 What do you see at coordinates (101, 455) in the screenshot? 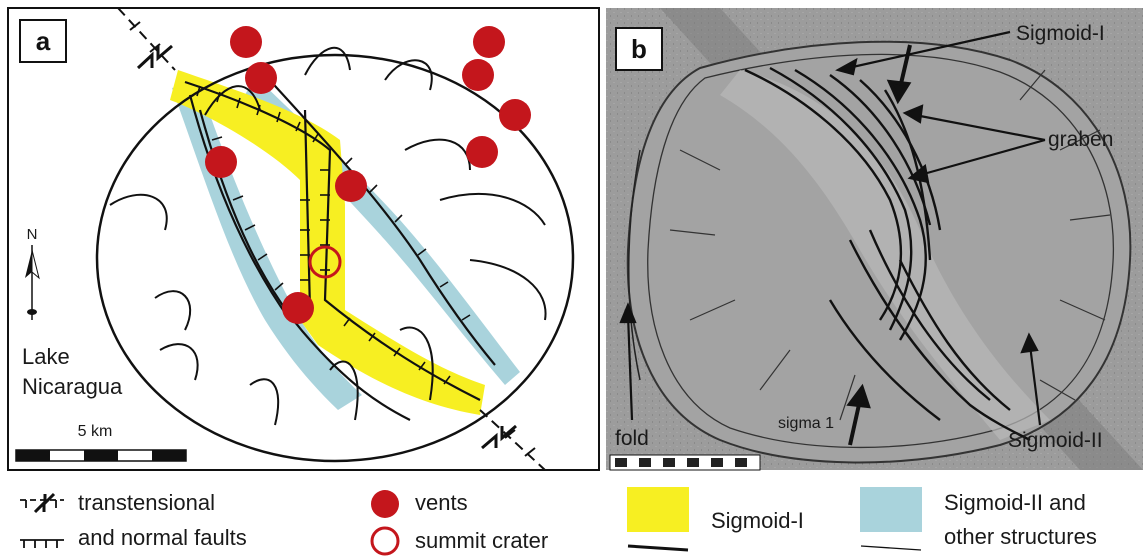
I see `scale-bar` at bounding box center [101, 455].